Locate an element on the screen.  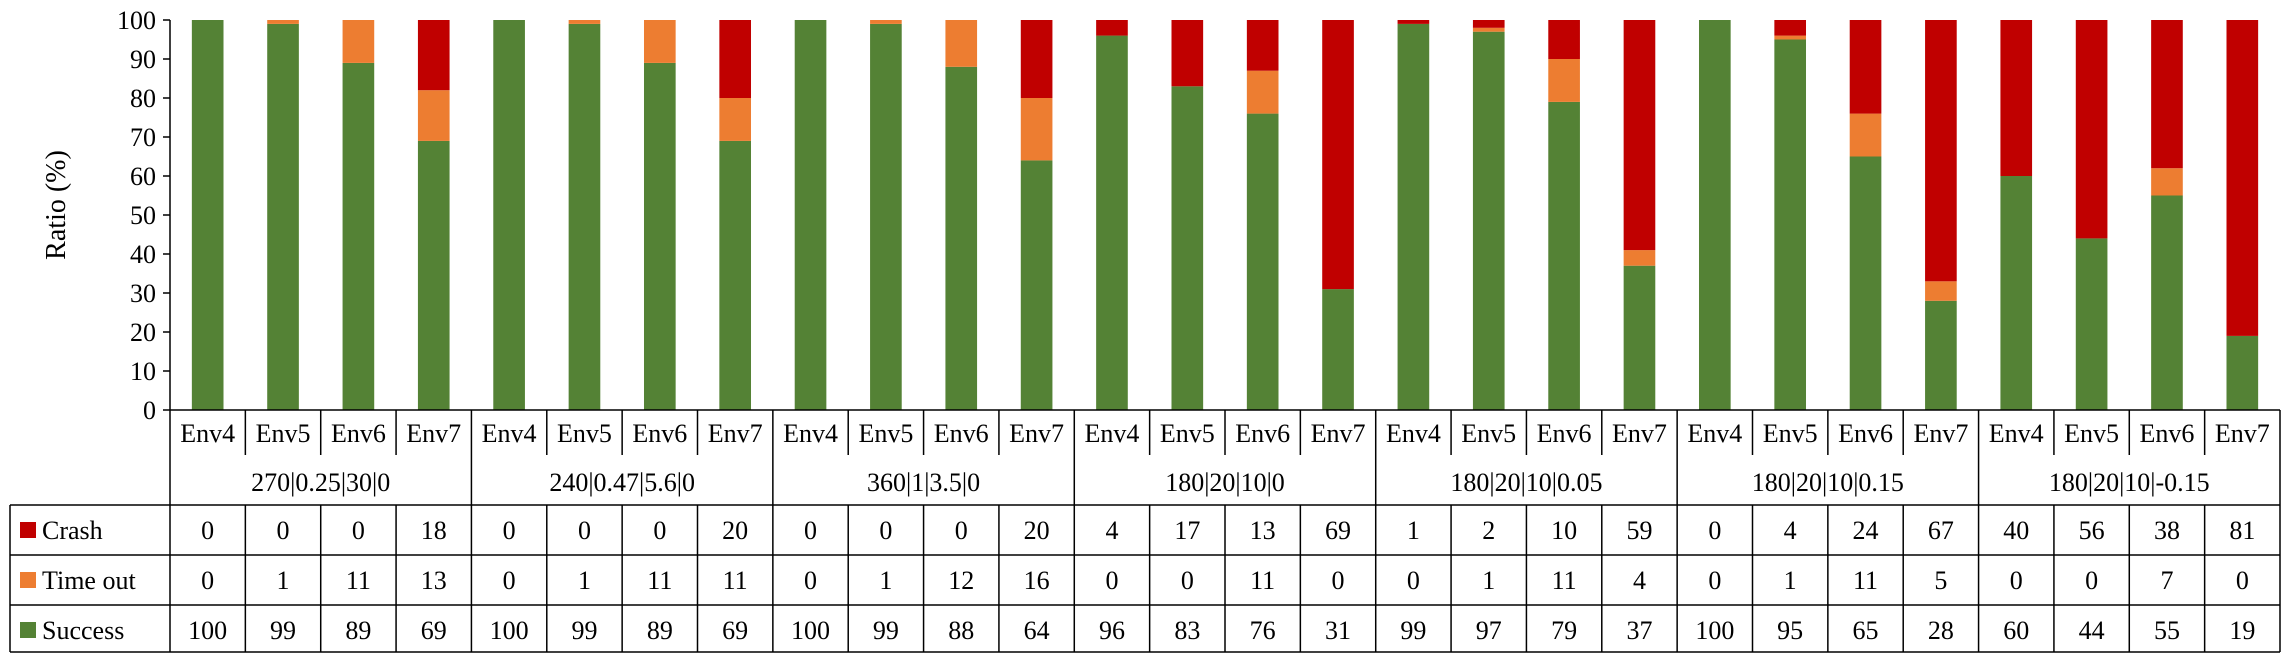
data-label: 38 is located at coordinates (2167, 530).